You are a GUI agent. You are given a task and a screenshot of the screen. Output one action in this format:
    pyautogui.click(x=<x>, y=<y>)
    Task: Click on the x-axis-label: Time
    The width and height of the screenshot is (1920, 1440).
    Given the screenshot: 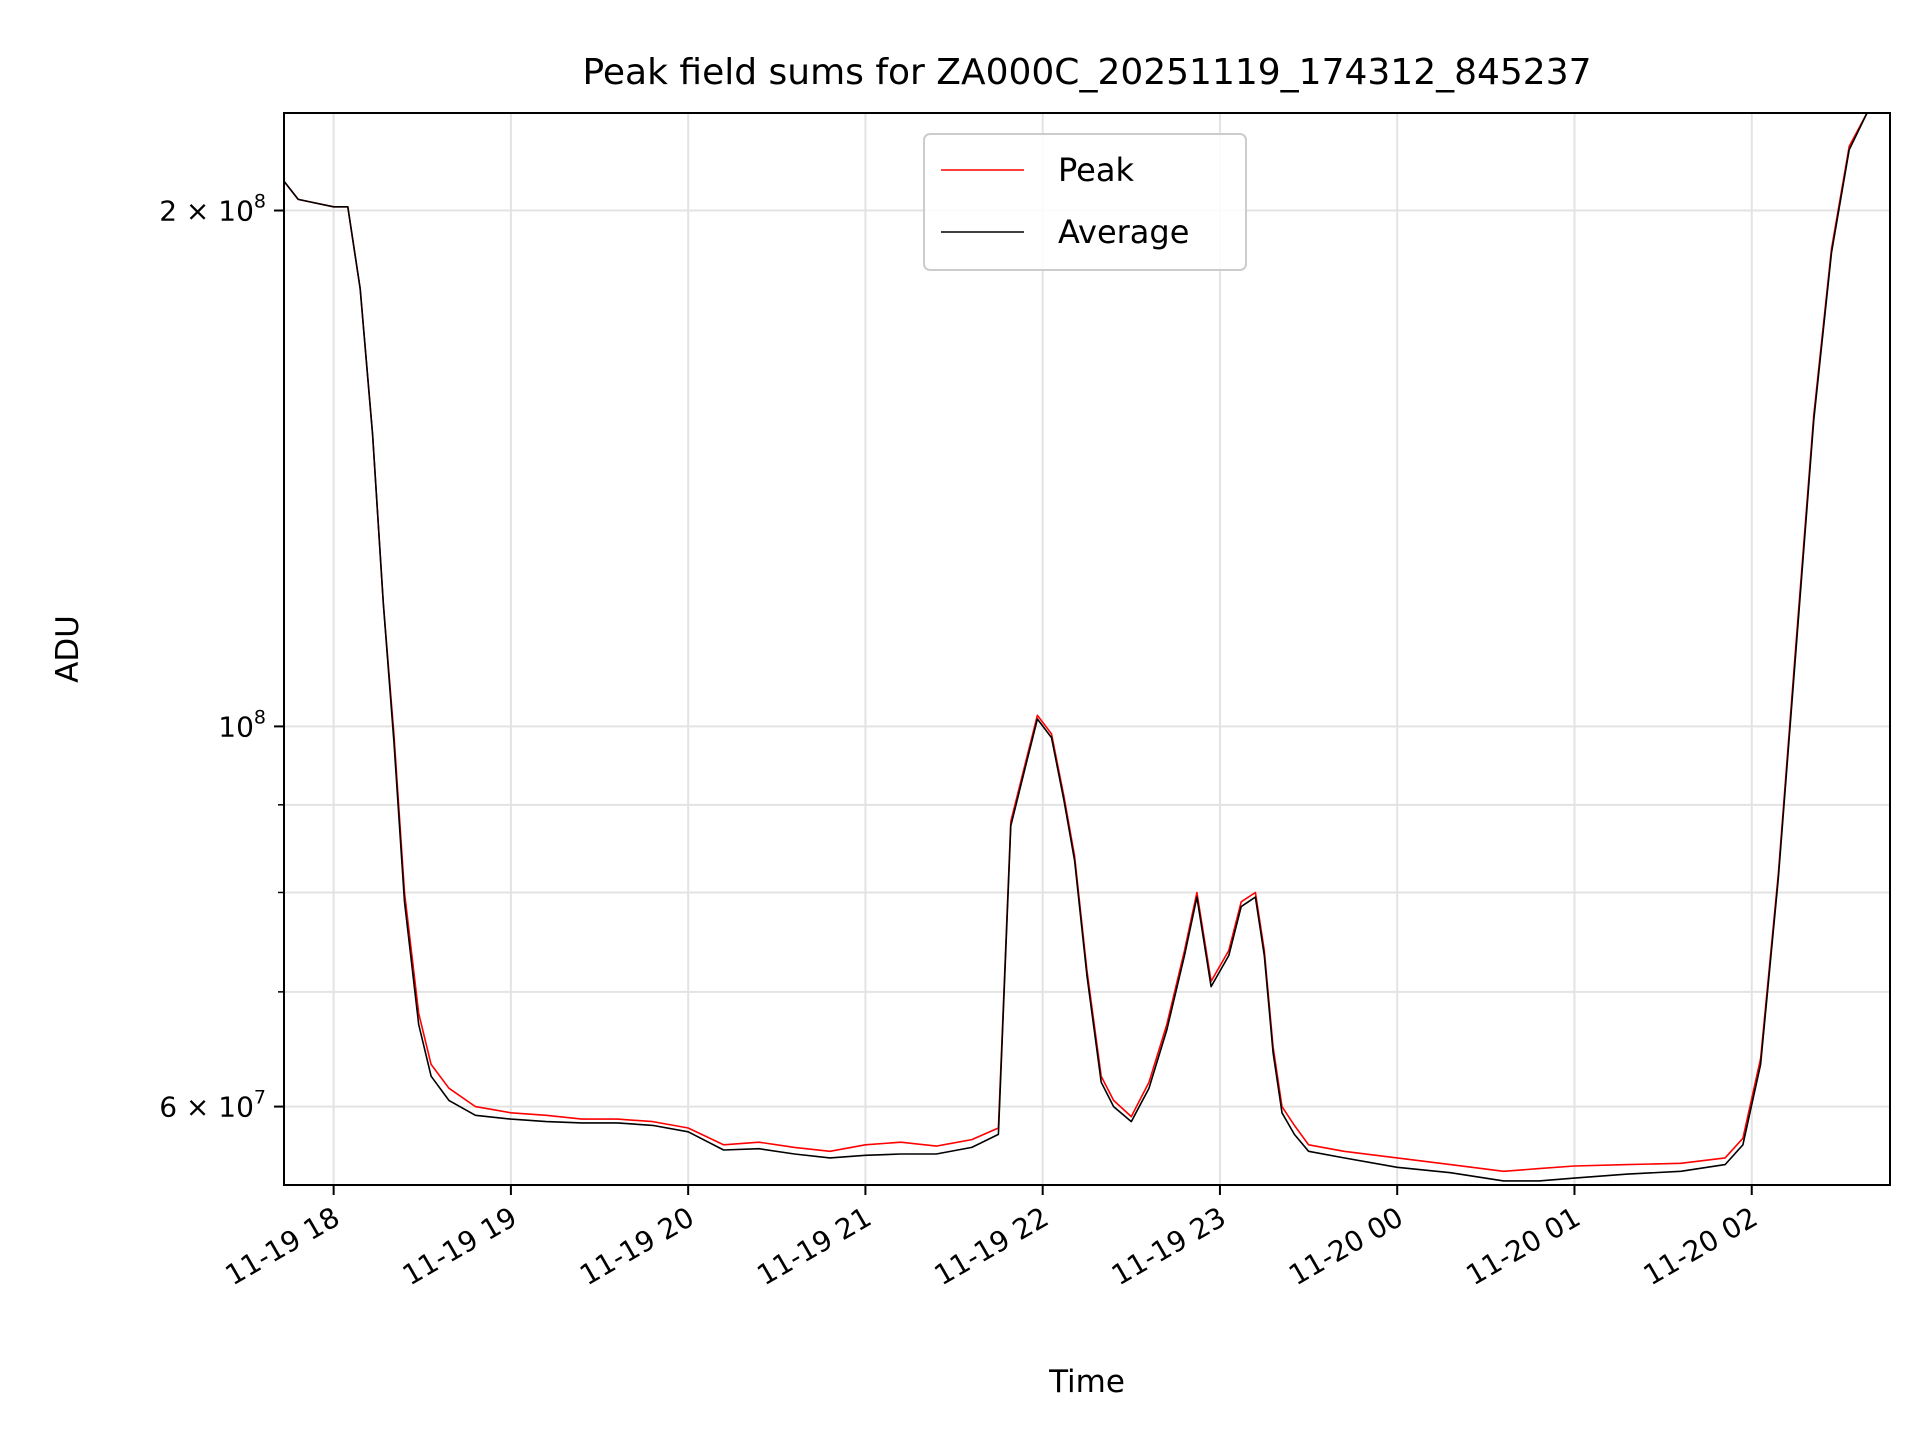 What is the action you would take?
    pyautogui.click(x=1086, y=1382)
    